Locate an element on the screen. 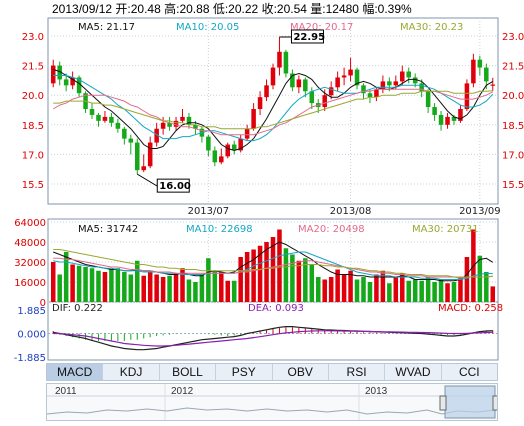 The width and height of the screenshot is (524, 426). navigator-year-2013: 2013 is located at coordinates (376, 391).